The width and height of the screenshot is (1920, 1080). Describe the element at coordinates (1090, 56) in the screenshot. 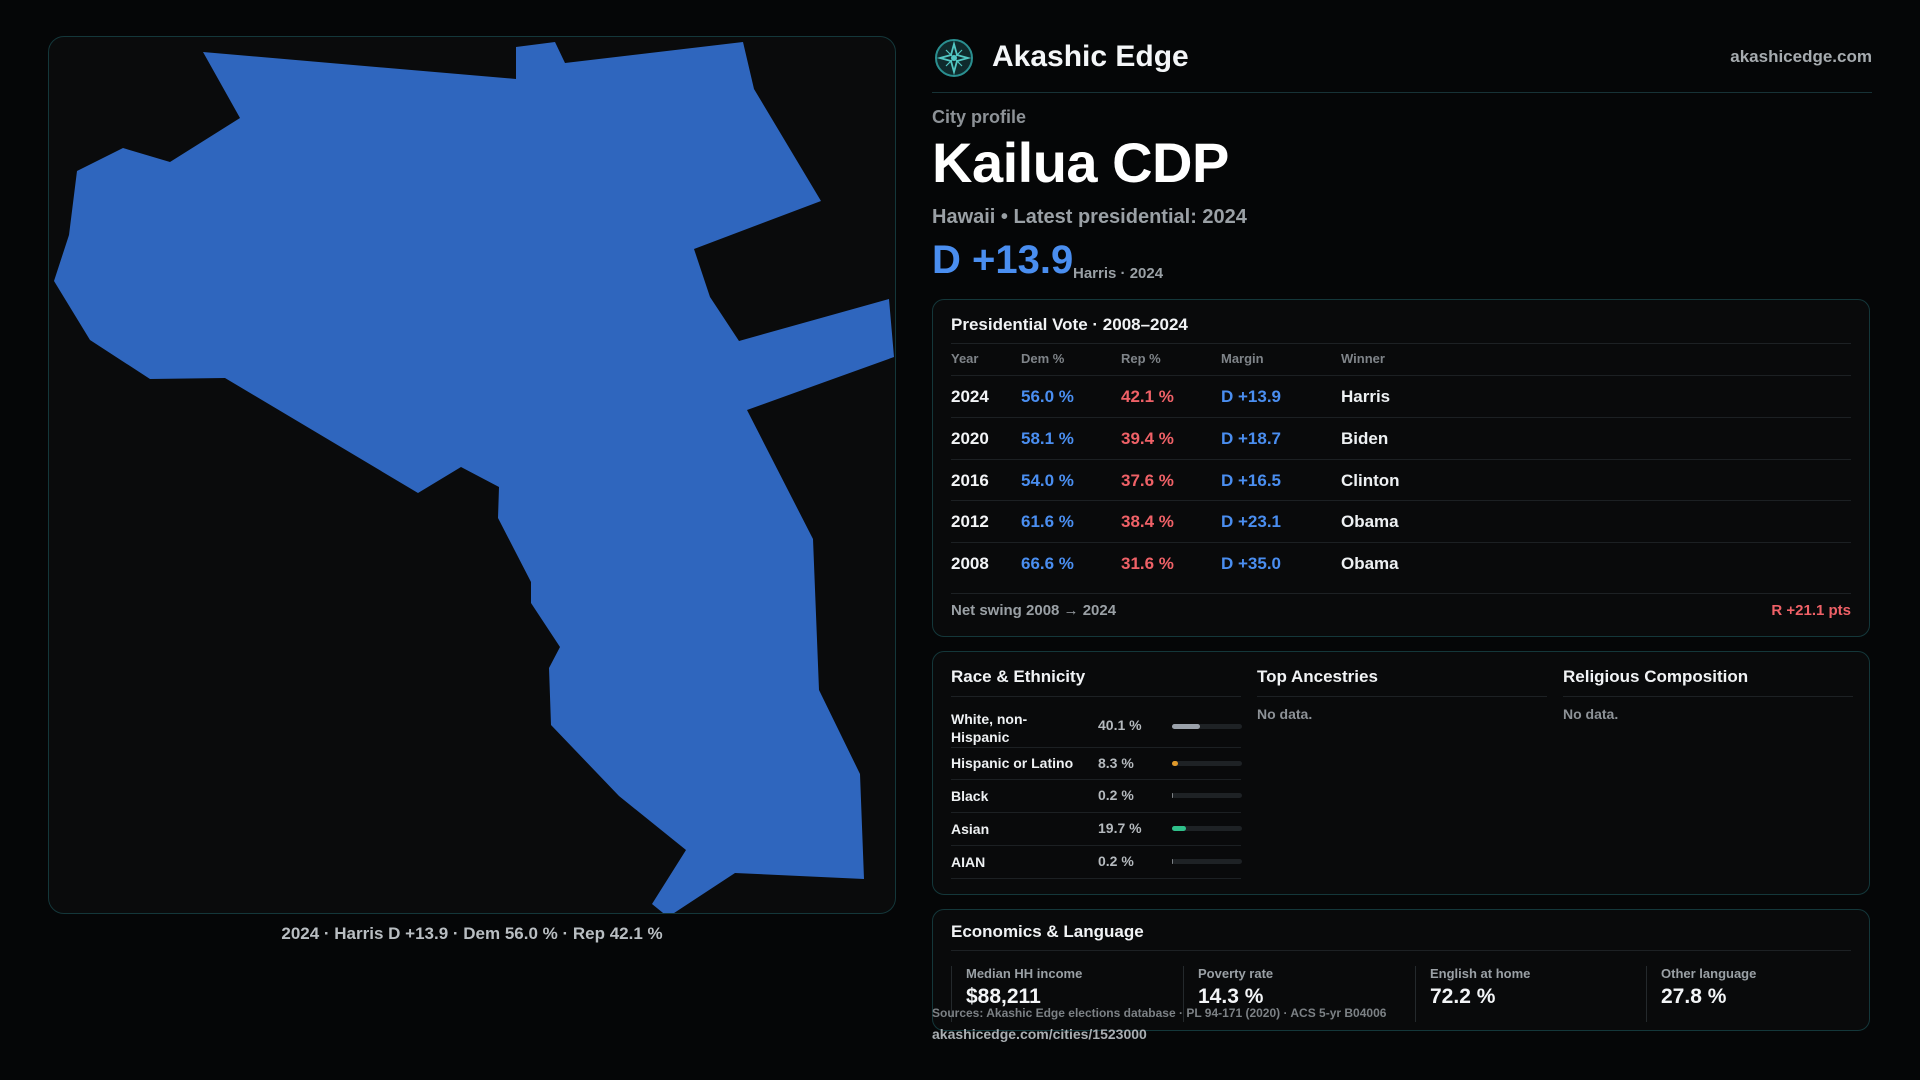

I see `brand-name: Akashic Edge` at that location.